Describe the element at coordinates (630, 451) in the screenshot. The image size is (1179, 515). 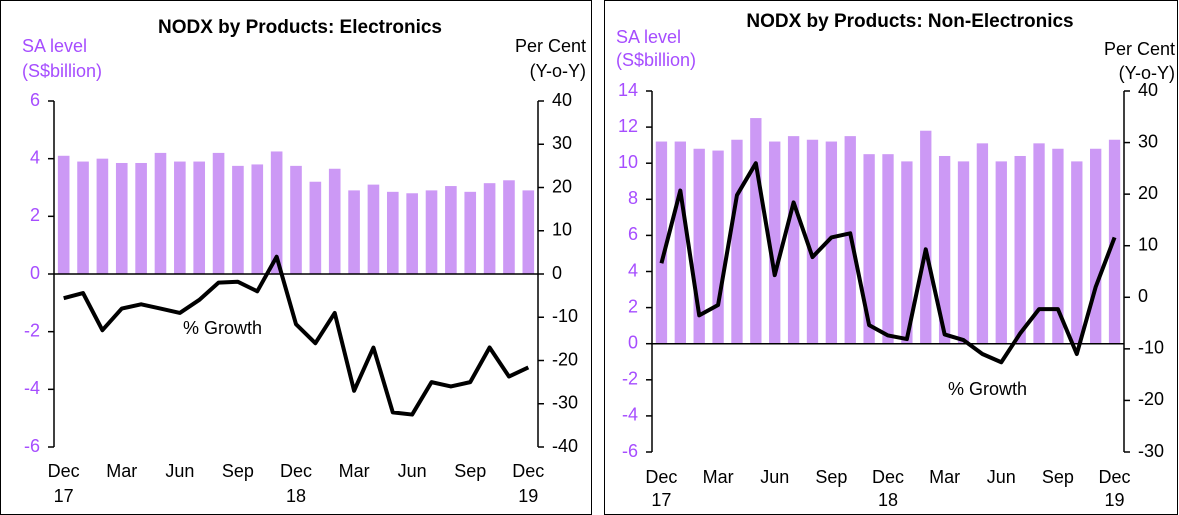
I see `y-tick-label: -6` at that location.